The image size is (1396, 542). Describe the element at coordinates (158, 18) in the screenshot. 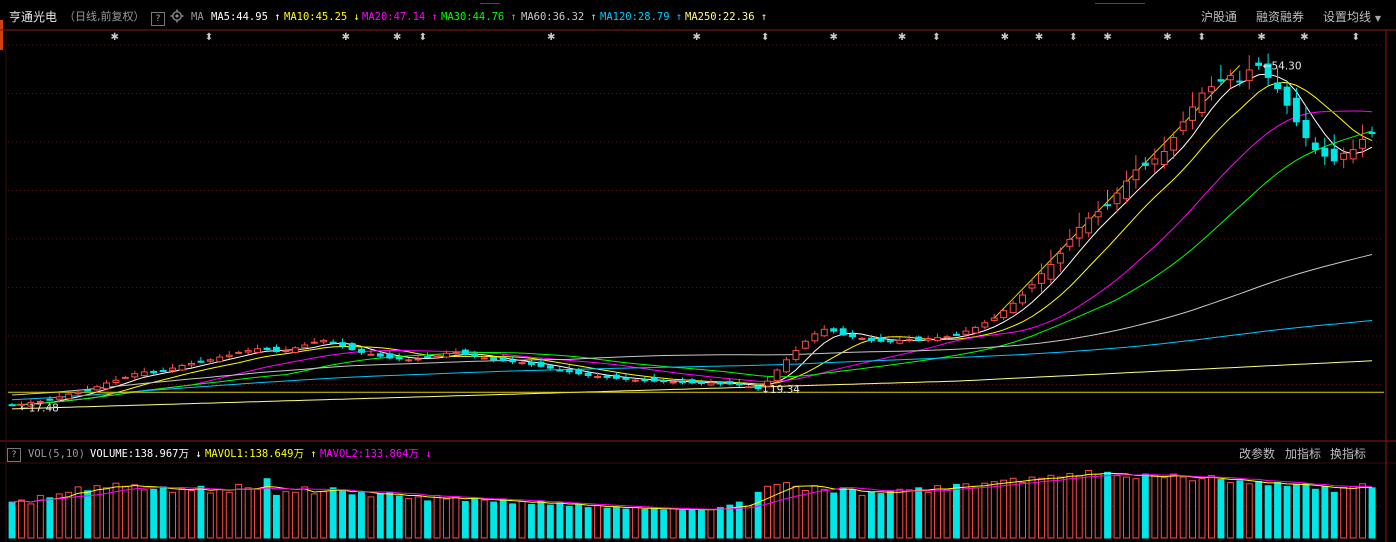

I see `help-button: ?` at that location.